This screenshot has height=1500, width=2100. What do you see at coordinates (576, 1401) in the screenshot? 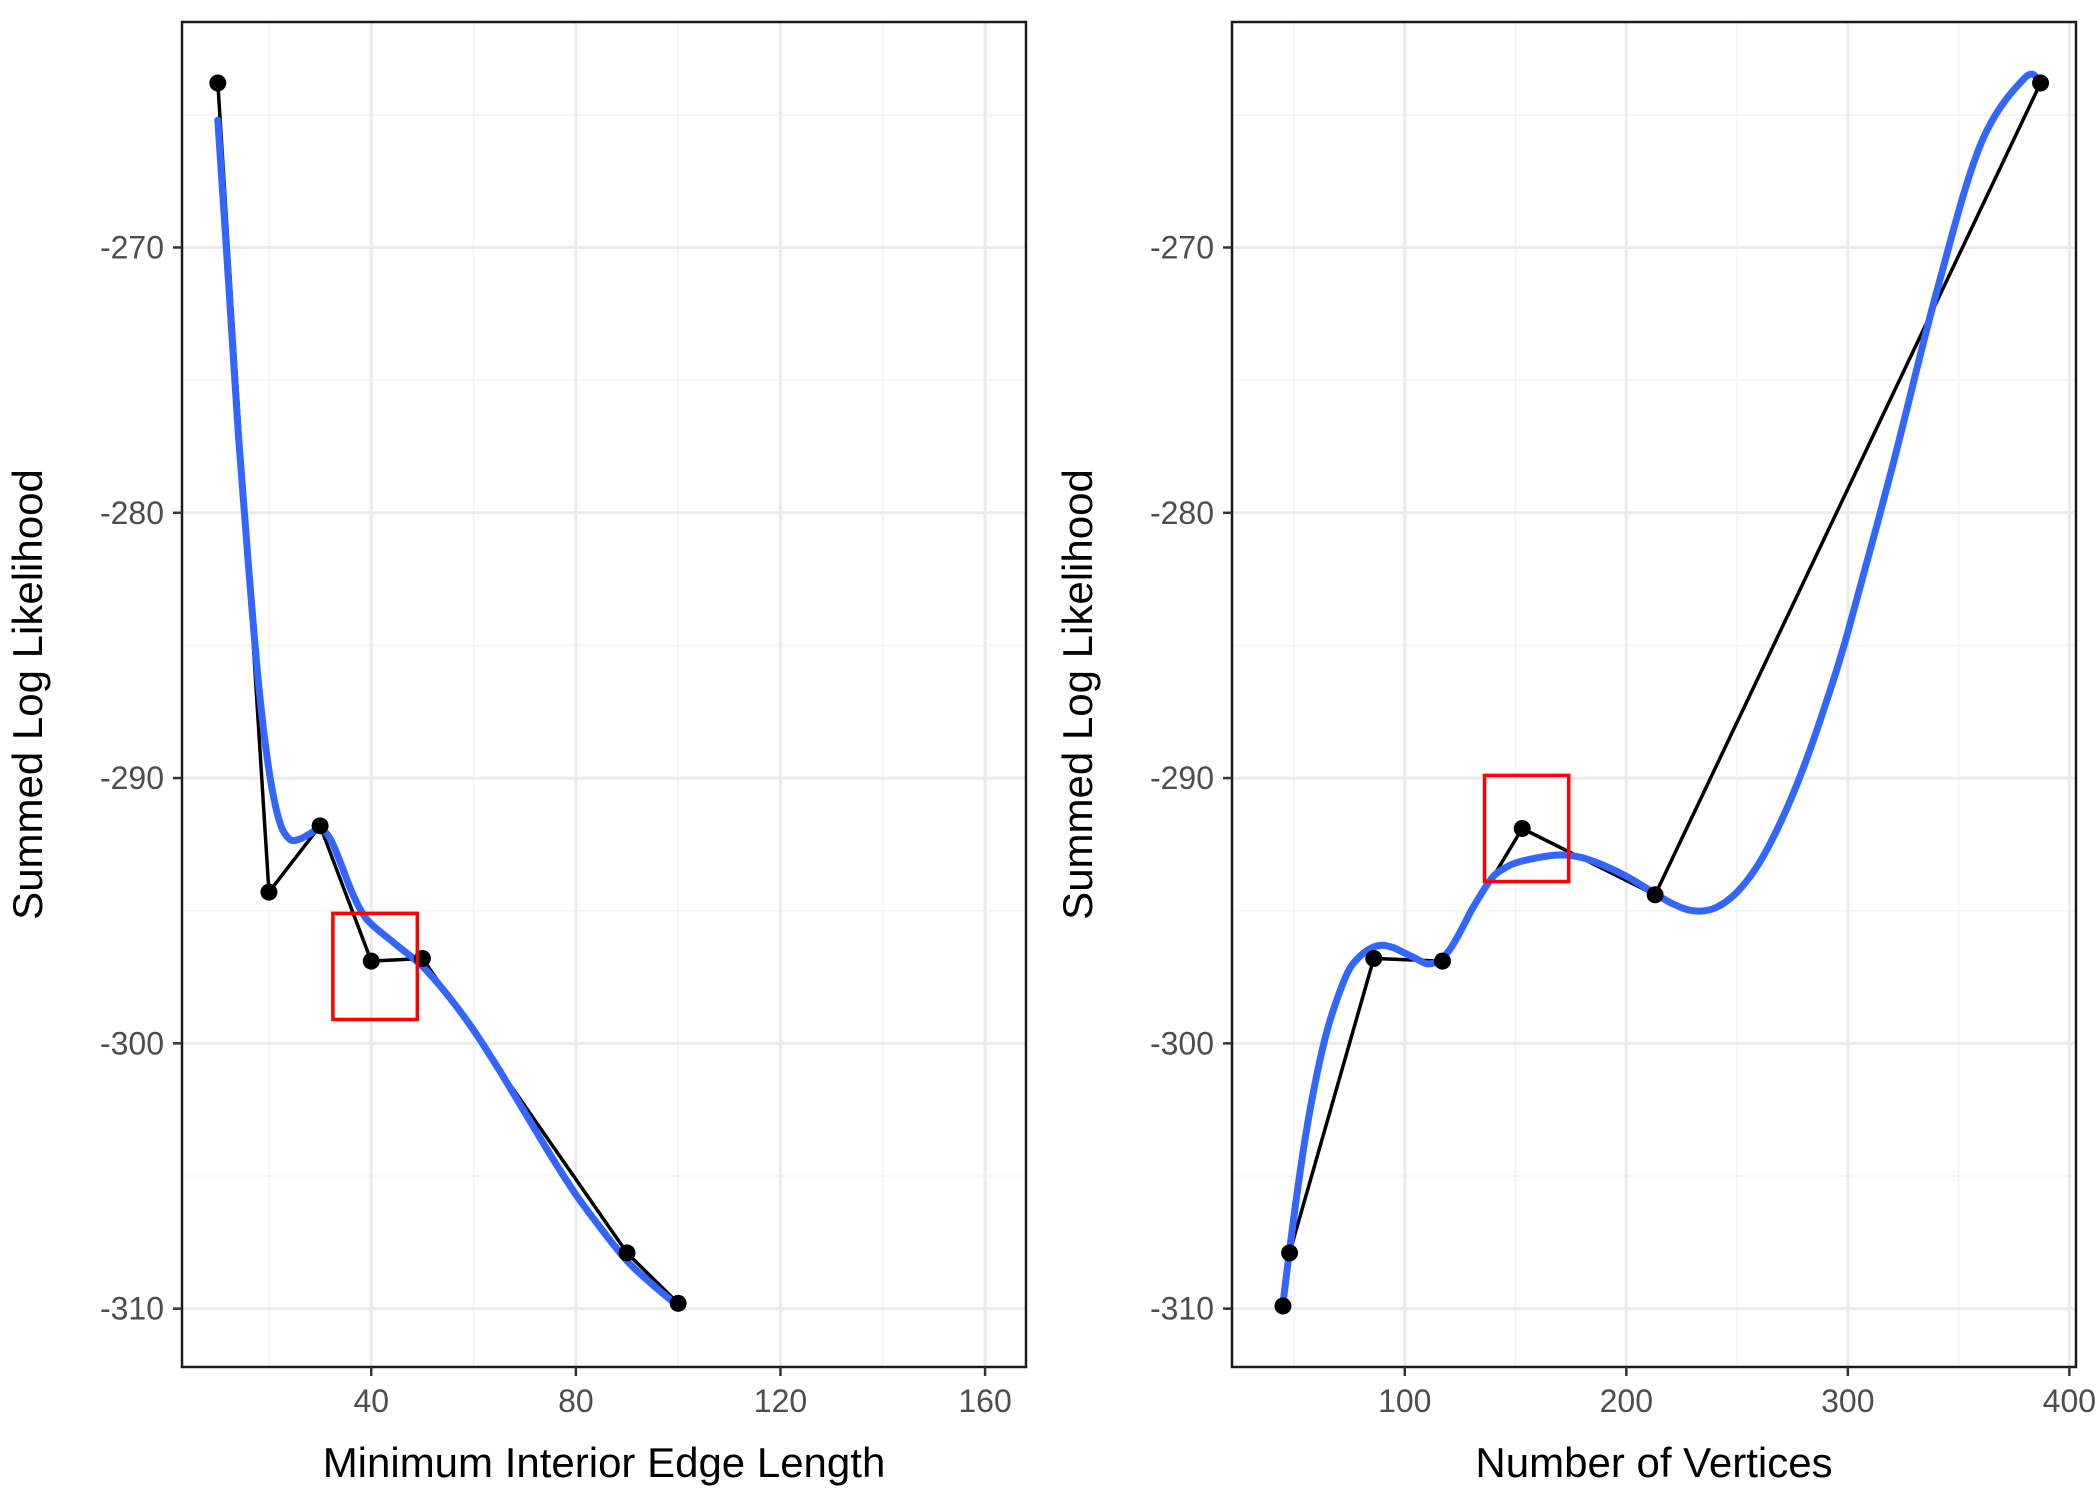
I see `x-tick-label: 80` at bounding box center [576, 1401].